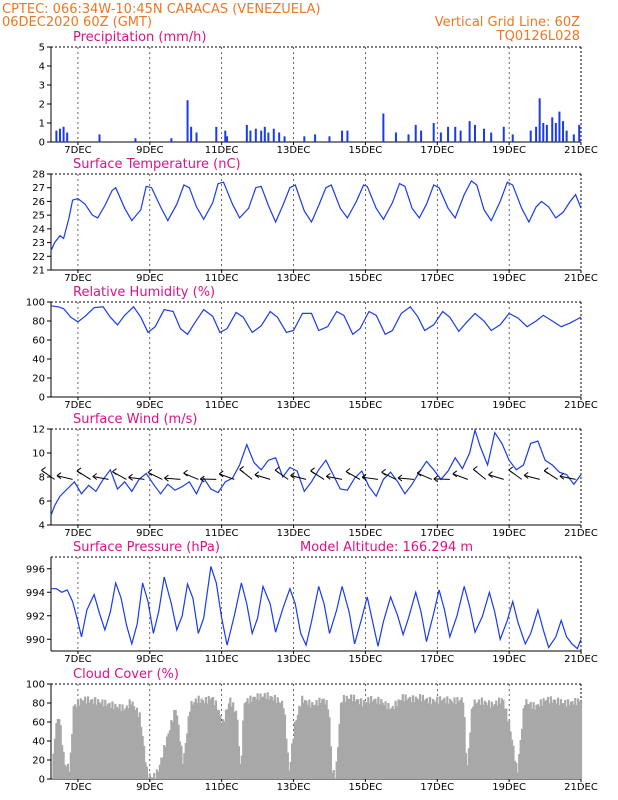  I want to click on y-tick-label: 20, so click(38, 379).